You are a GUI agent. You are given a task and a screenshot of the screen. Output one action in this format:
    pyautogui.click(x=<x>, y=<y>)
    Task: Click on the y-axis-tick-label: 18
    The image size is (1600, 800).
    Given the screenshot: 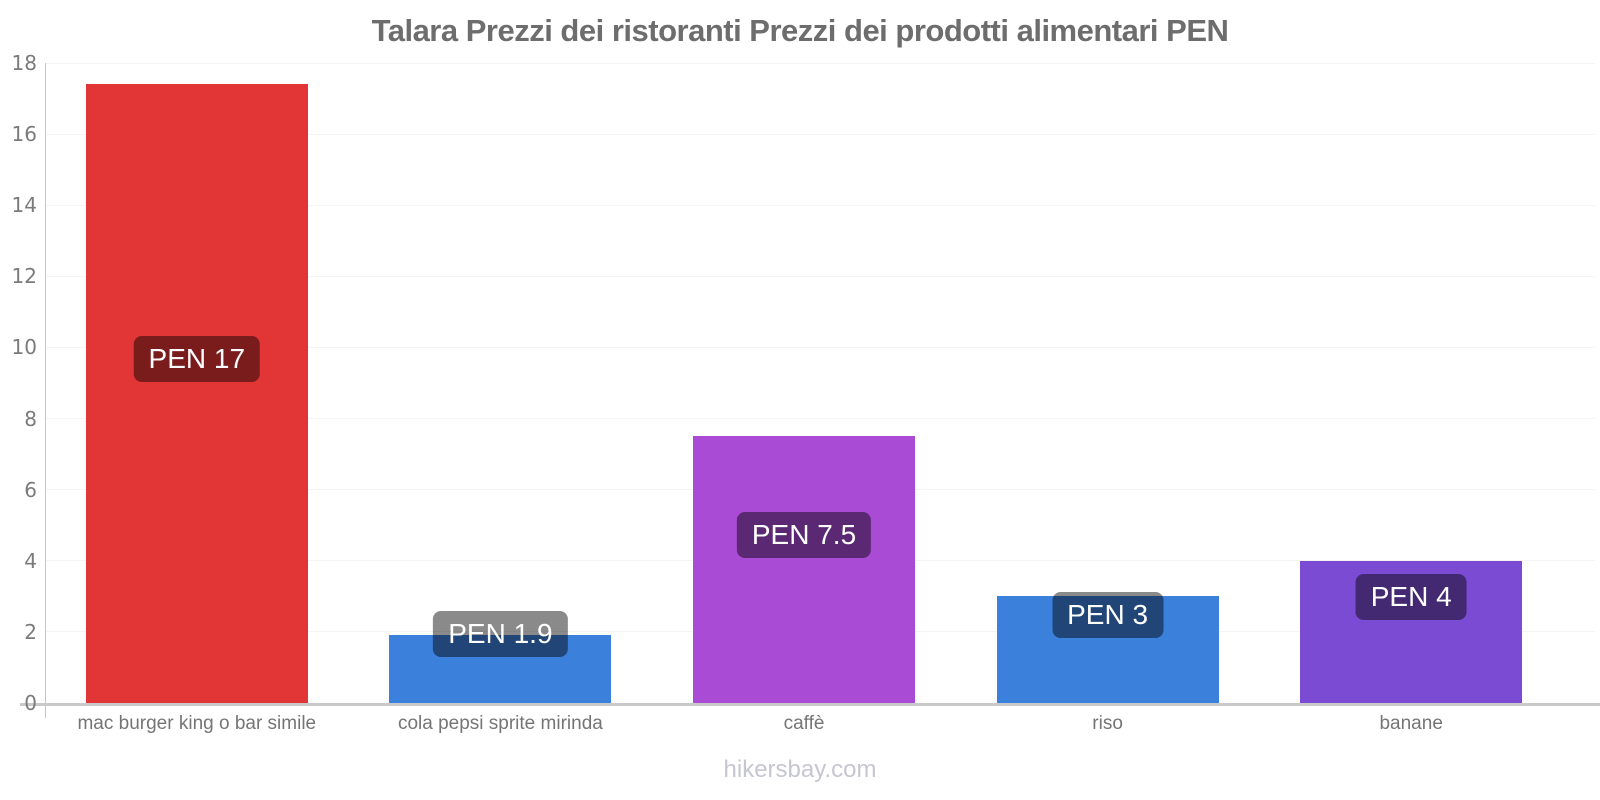 What is the action you would take?
    pyautogui.click(x=24, y=63)
    